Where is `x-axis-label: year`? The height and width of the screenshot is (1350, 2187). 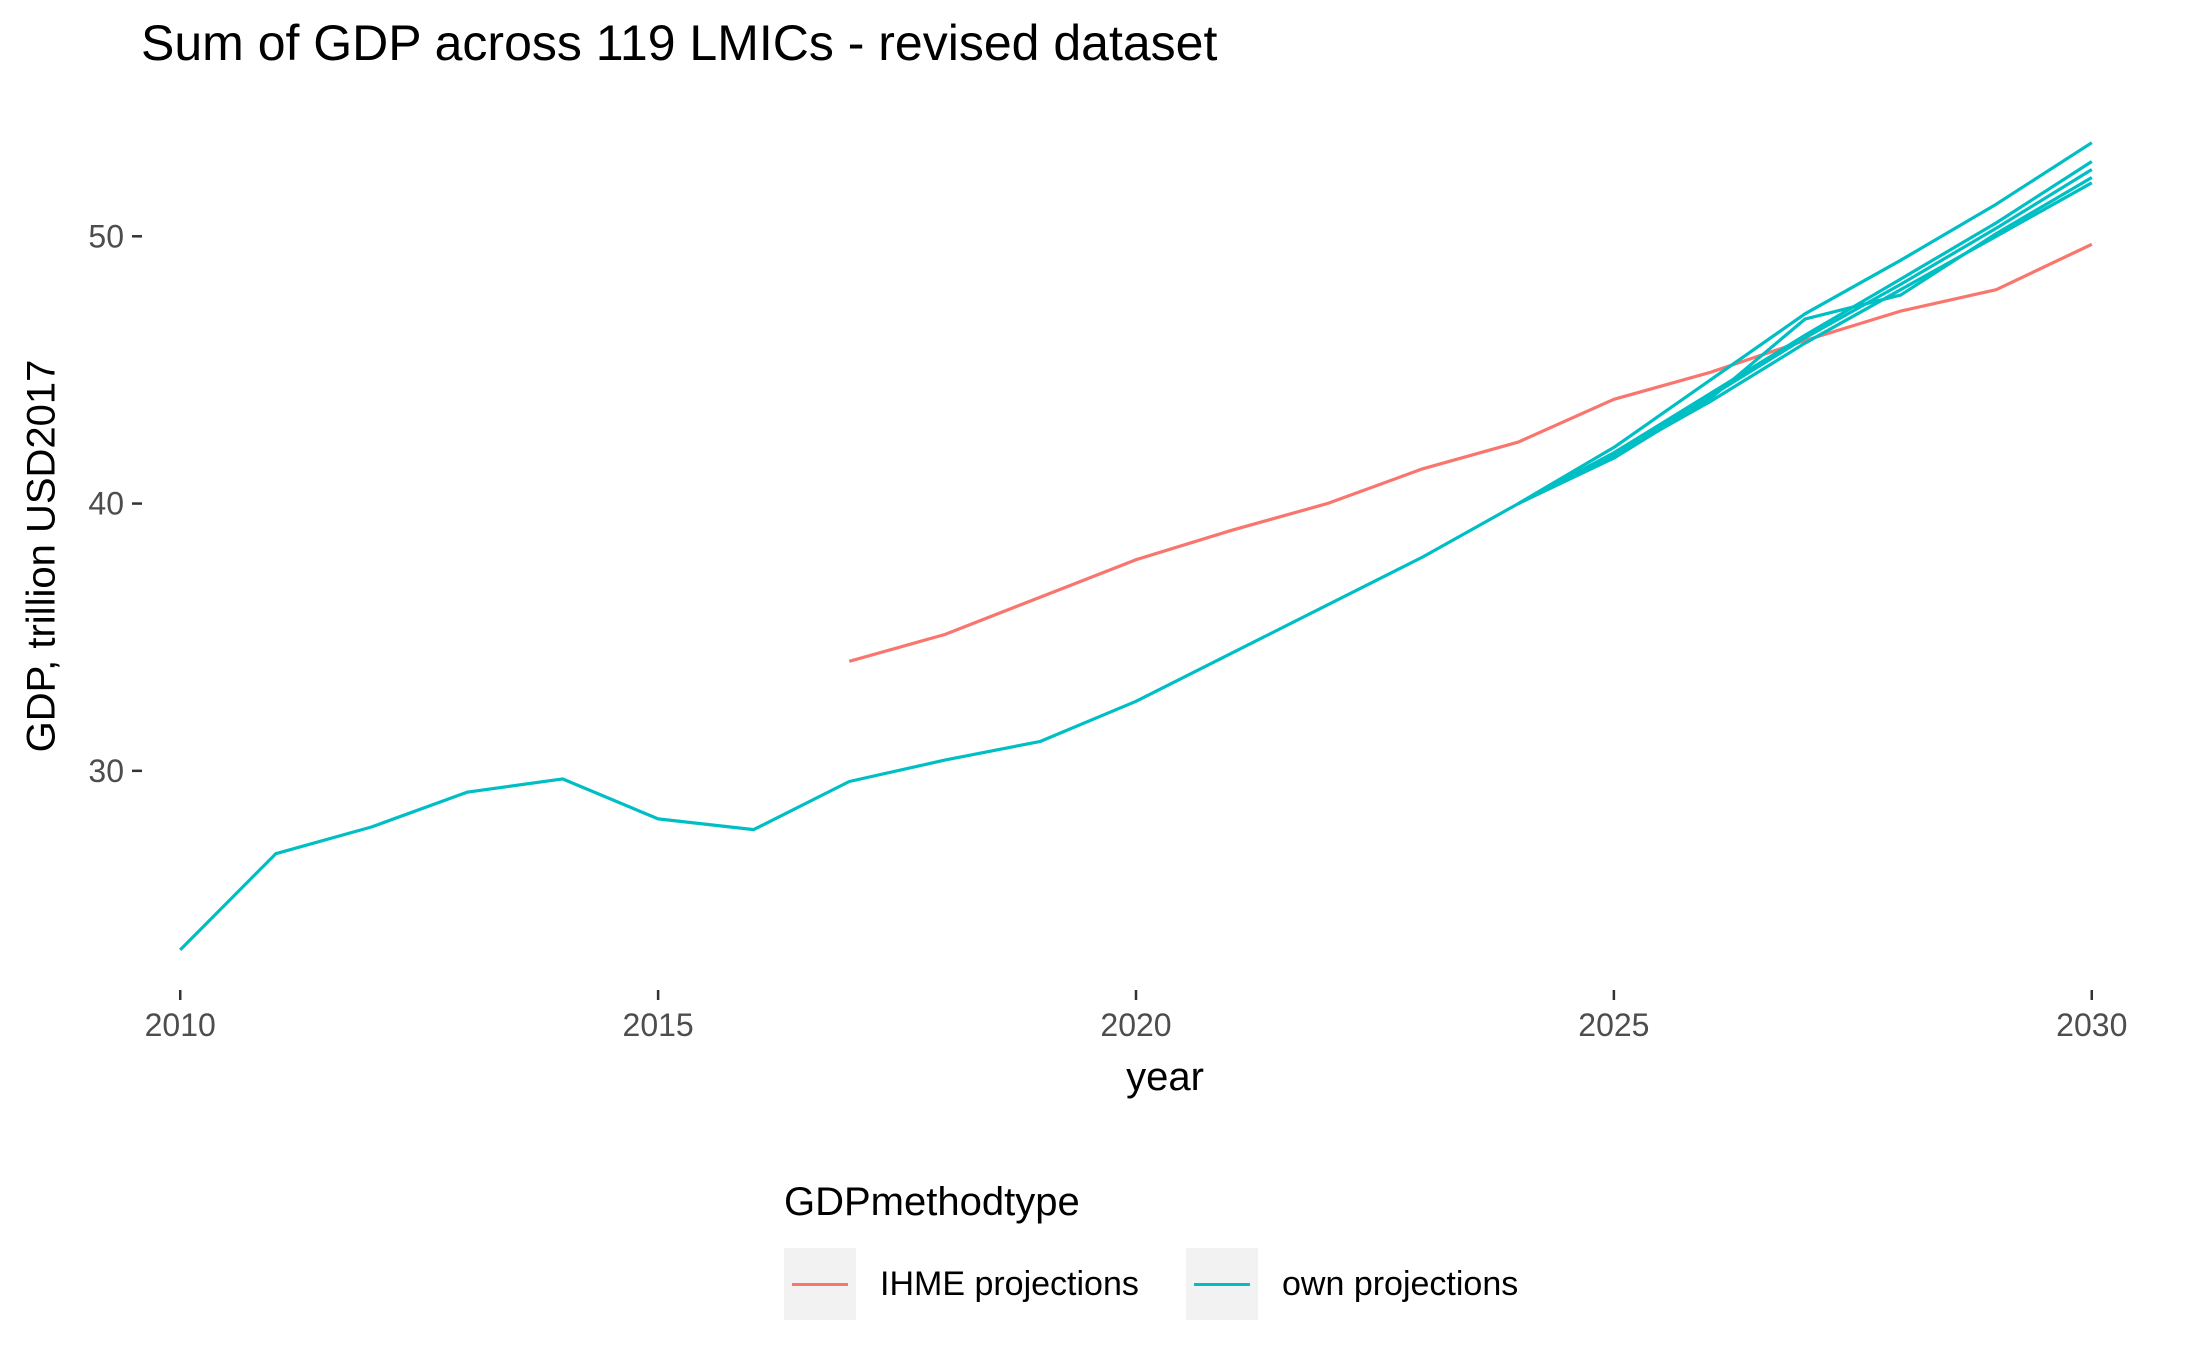 x-axis-label: year is located at coordinates (1165, 1077).